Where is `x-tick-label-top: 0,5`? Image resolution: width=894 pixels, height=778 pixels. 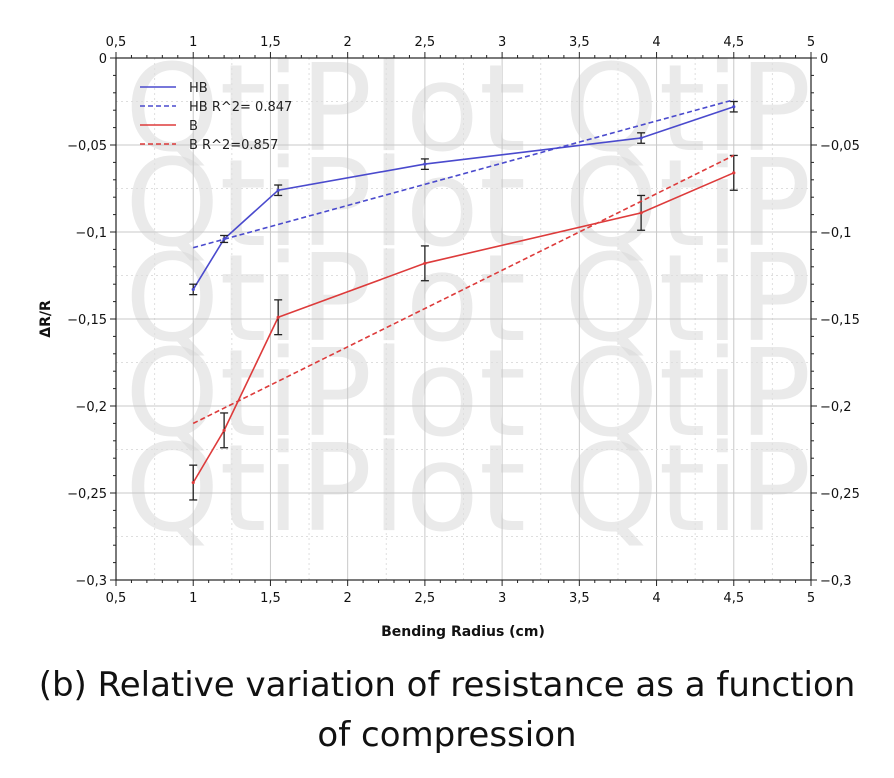
x-tick-label-top: 0,5 is located at coordinates (116, 42).